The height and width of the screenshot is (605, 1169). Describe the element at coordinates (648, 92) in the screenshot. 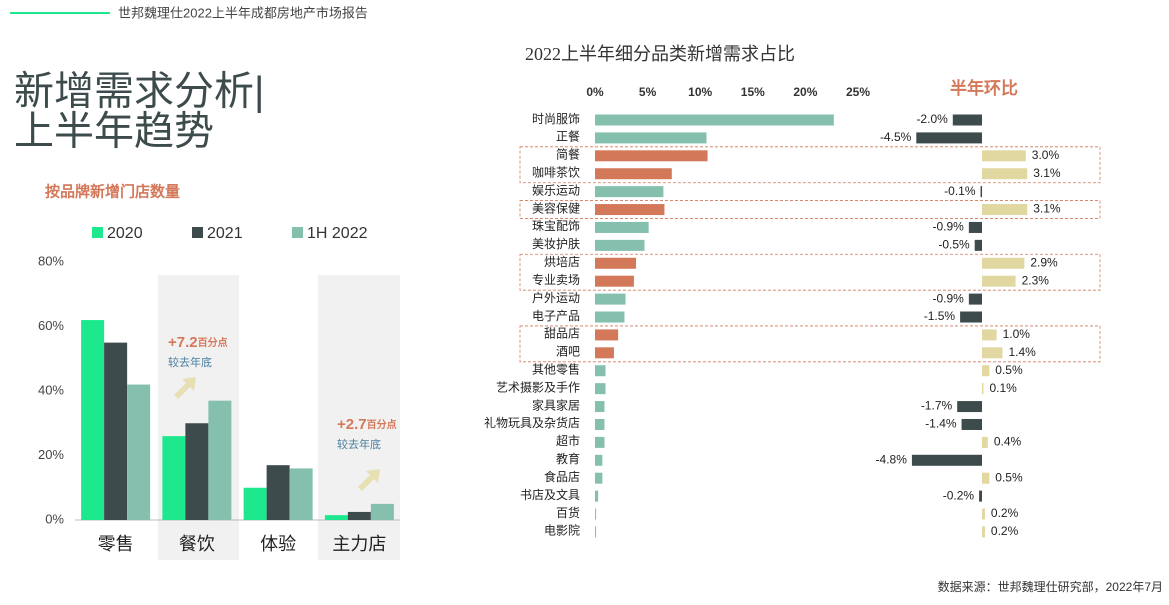

I see `x-tick-label: 5%` at that location.